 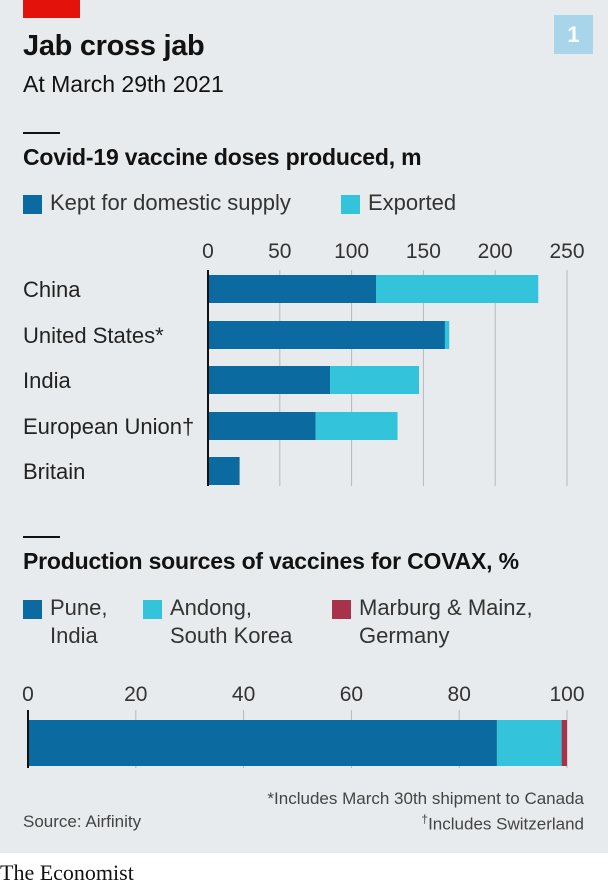 I want to click on footnote-canada: *Includes March 30th shipment to Canada, so click(x=425, y=798).